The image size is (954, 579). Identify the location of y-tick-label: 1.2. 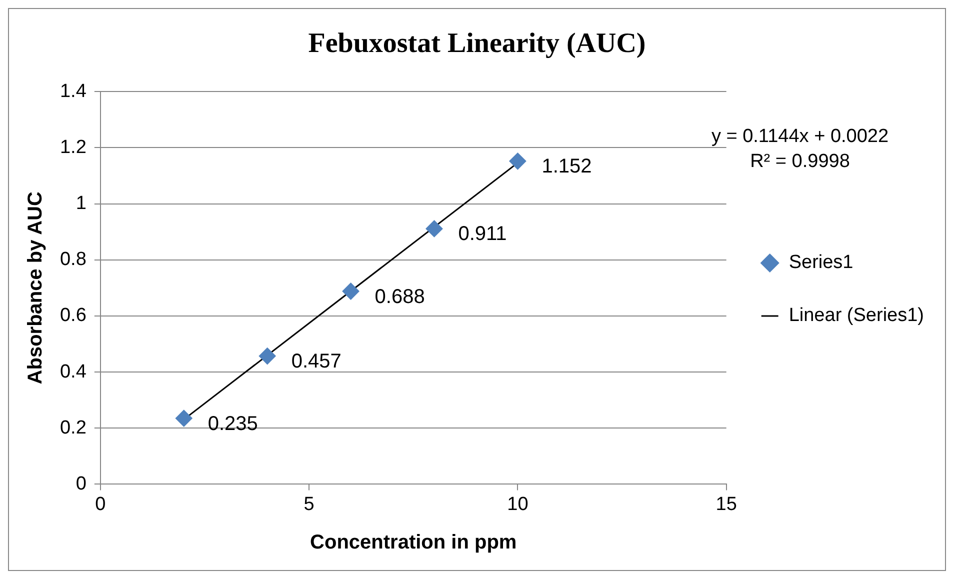
(73, 147).